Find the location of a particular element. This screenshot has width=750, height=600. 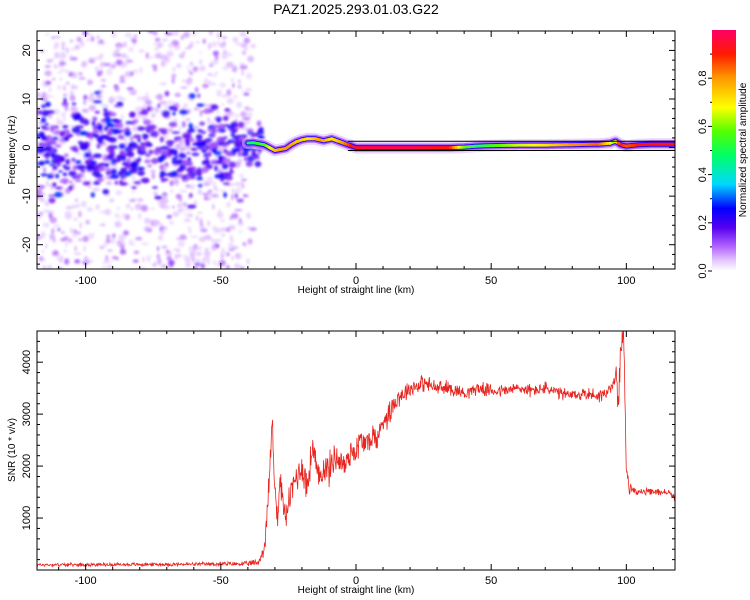

snr-x-tick-label: 50 is located at coordinates (491, 581).